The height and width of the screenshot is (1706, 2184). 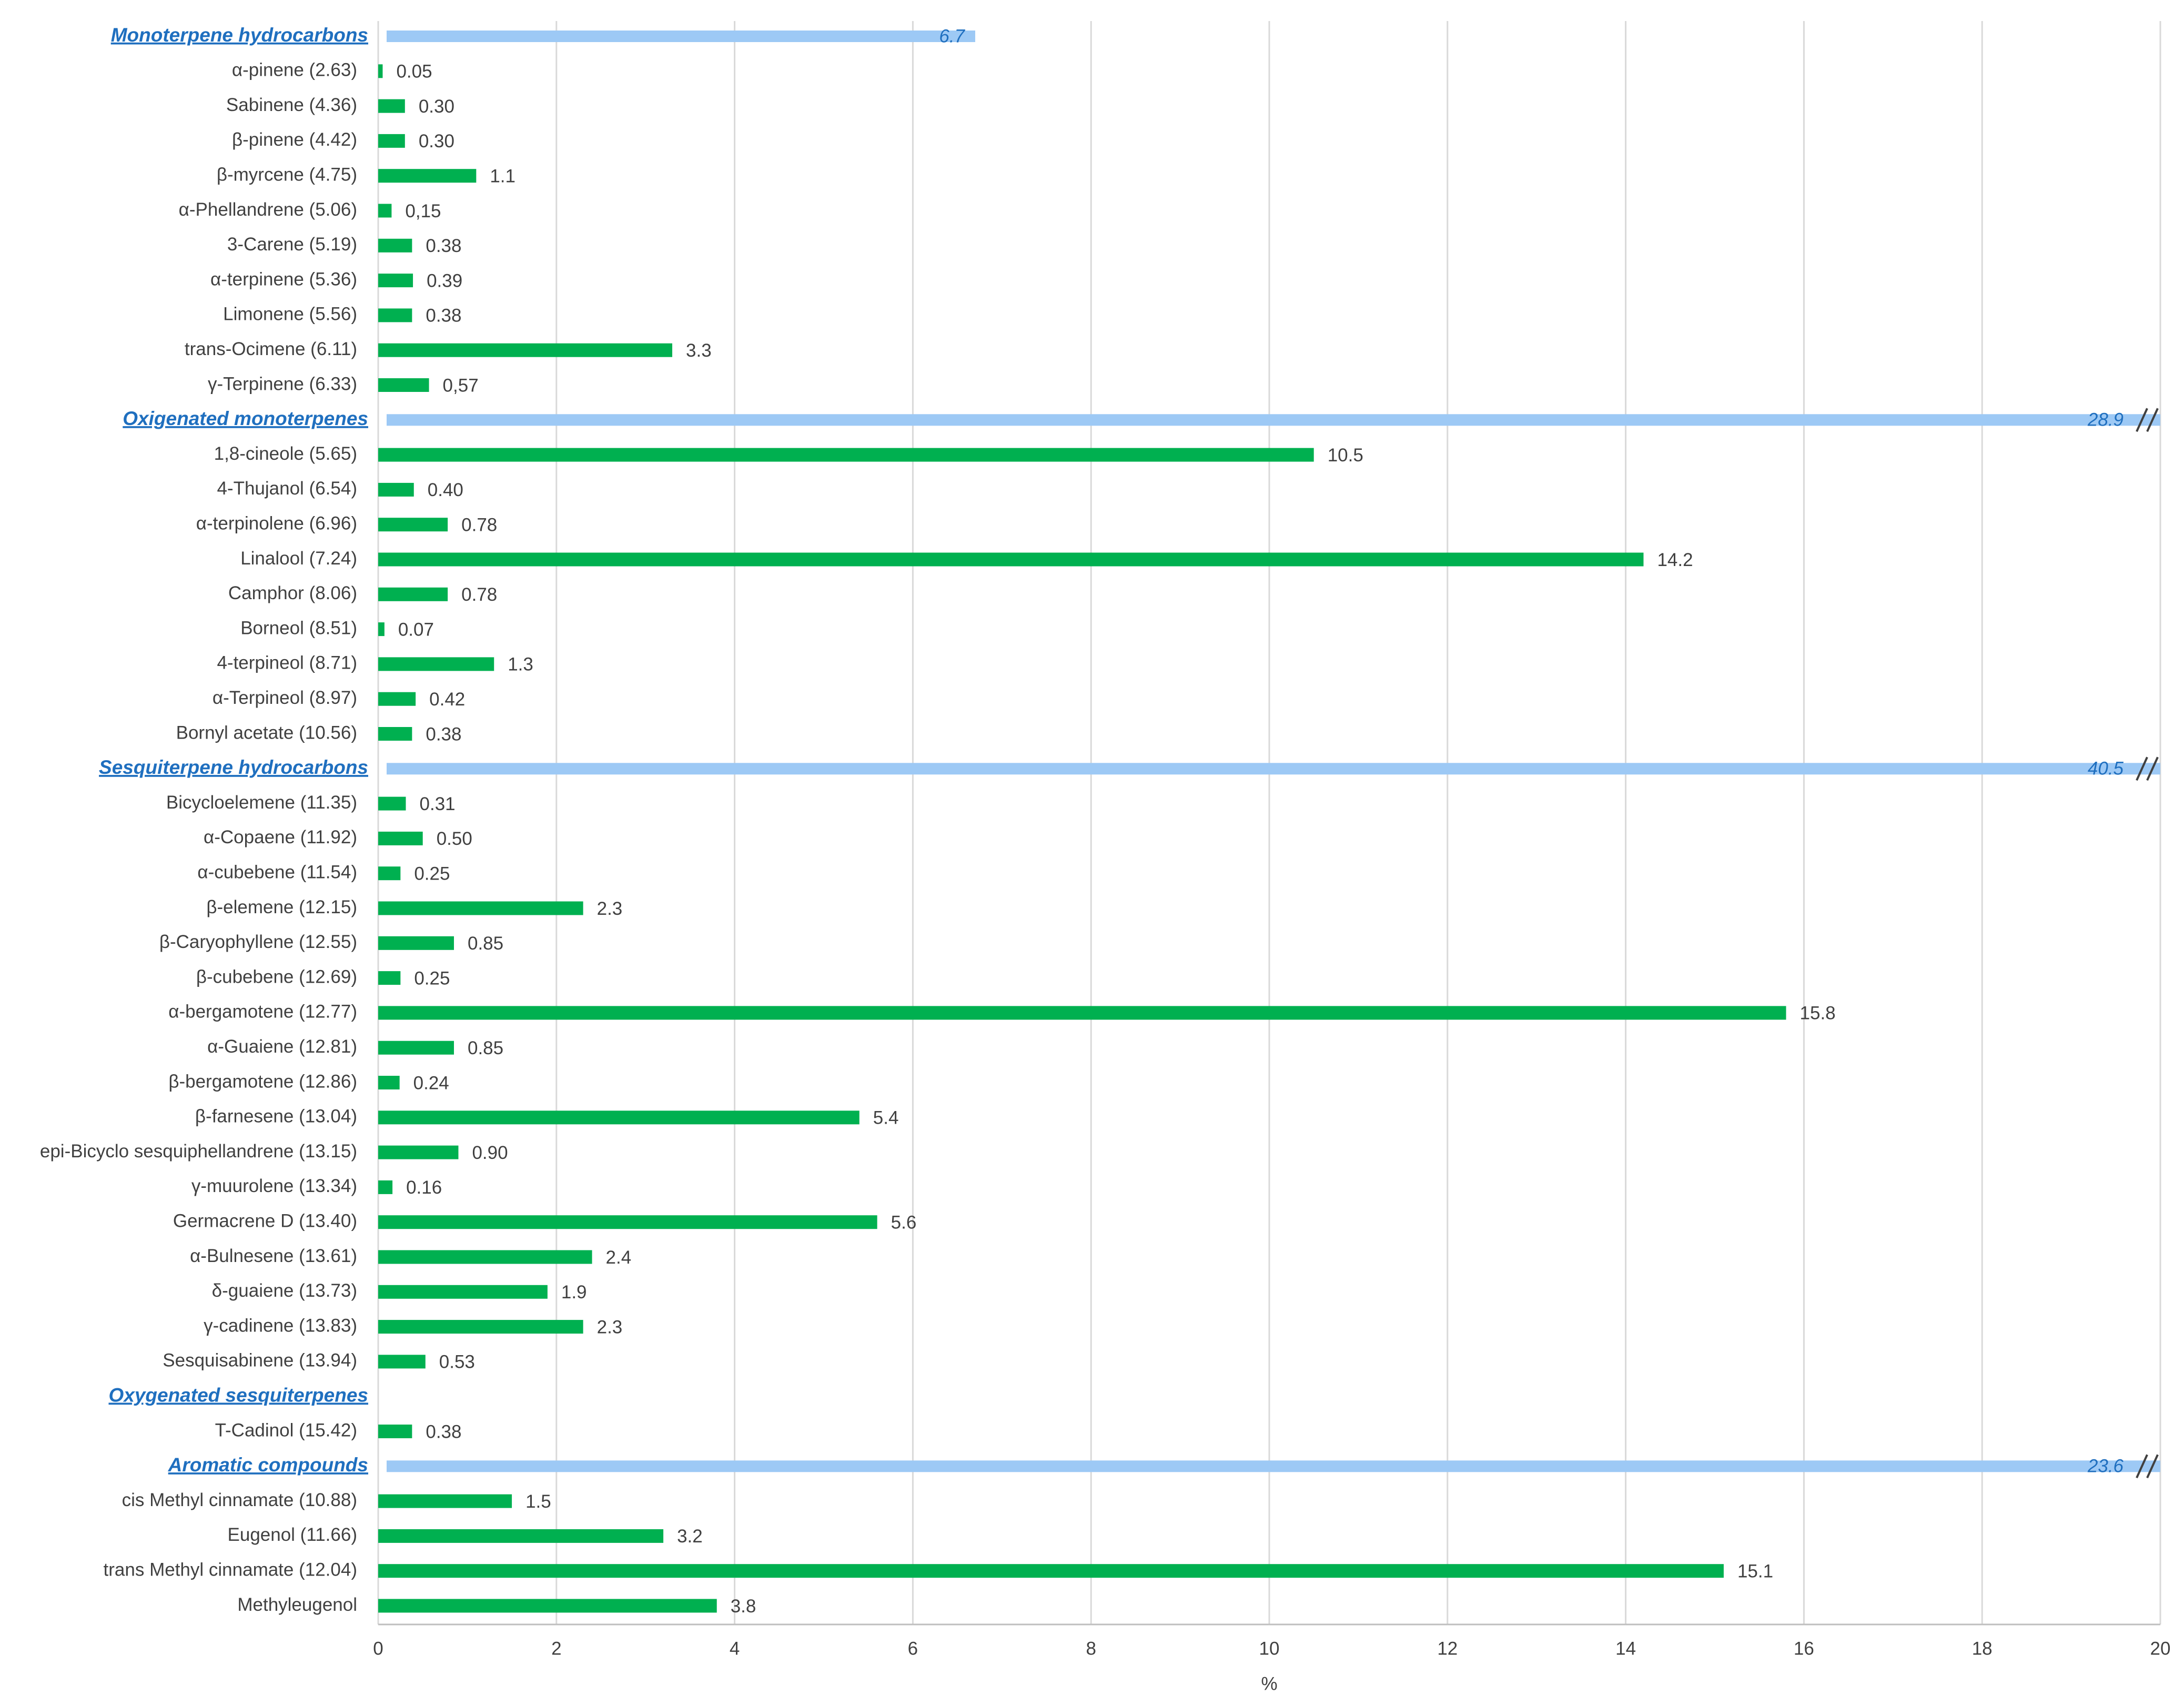 I want to click on category-label: trans Methyl cinnamate (12.04), so click(x=230, y=1570).